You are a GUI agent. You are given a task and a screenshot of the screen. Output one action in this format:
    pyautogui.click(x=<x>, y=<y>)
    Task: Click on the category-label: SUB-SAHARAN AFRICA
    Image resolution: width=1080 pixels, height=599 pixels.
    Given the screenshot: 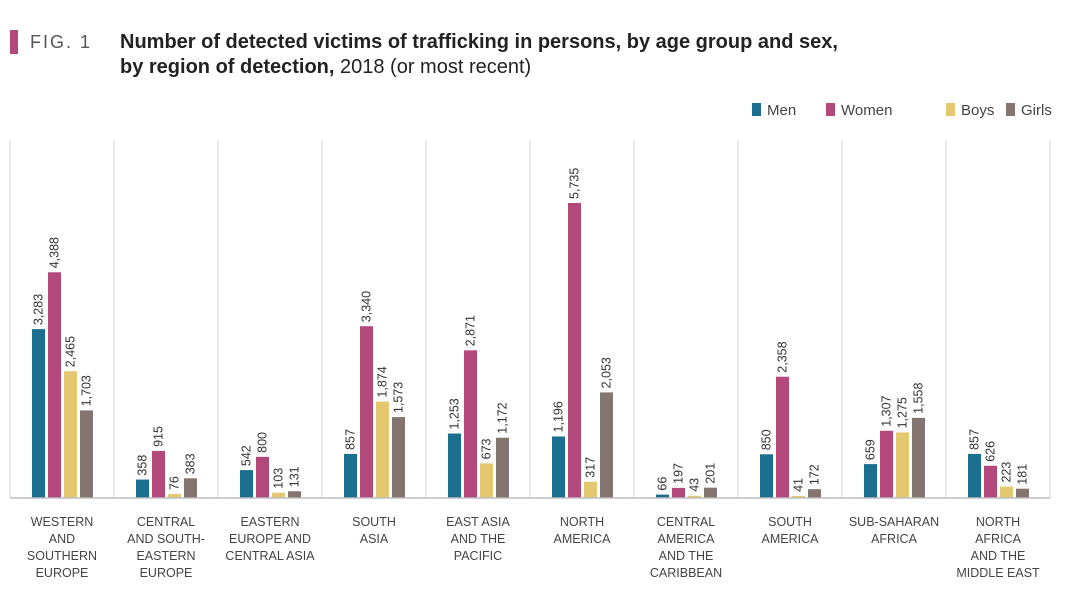 What is the action you would take?
    pyautogui.click(x=894, y=530)
    